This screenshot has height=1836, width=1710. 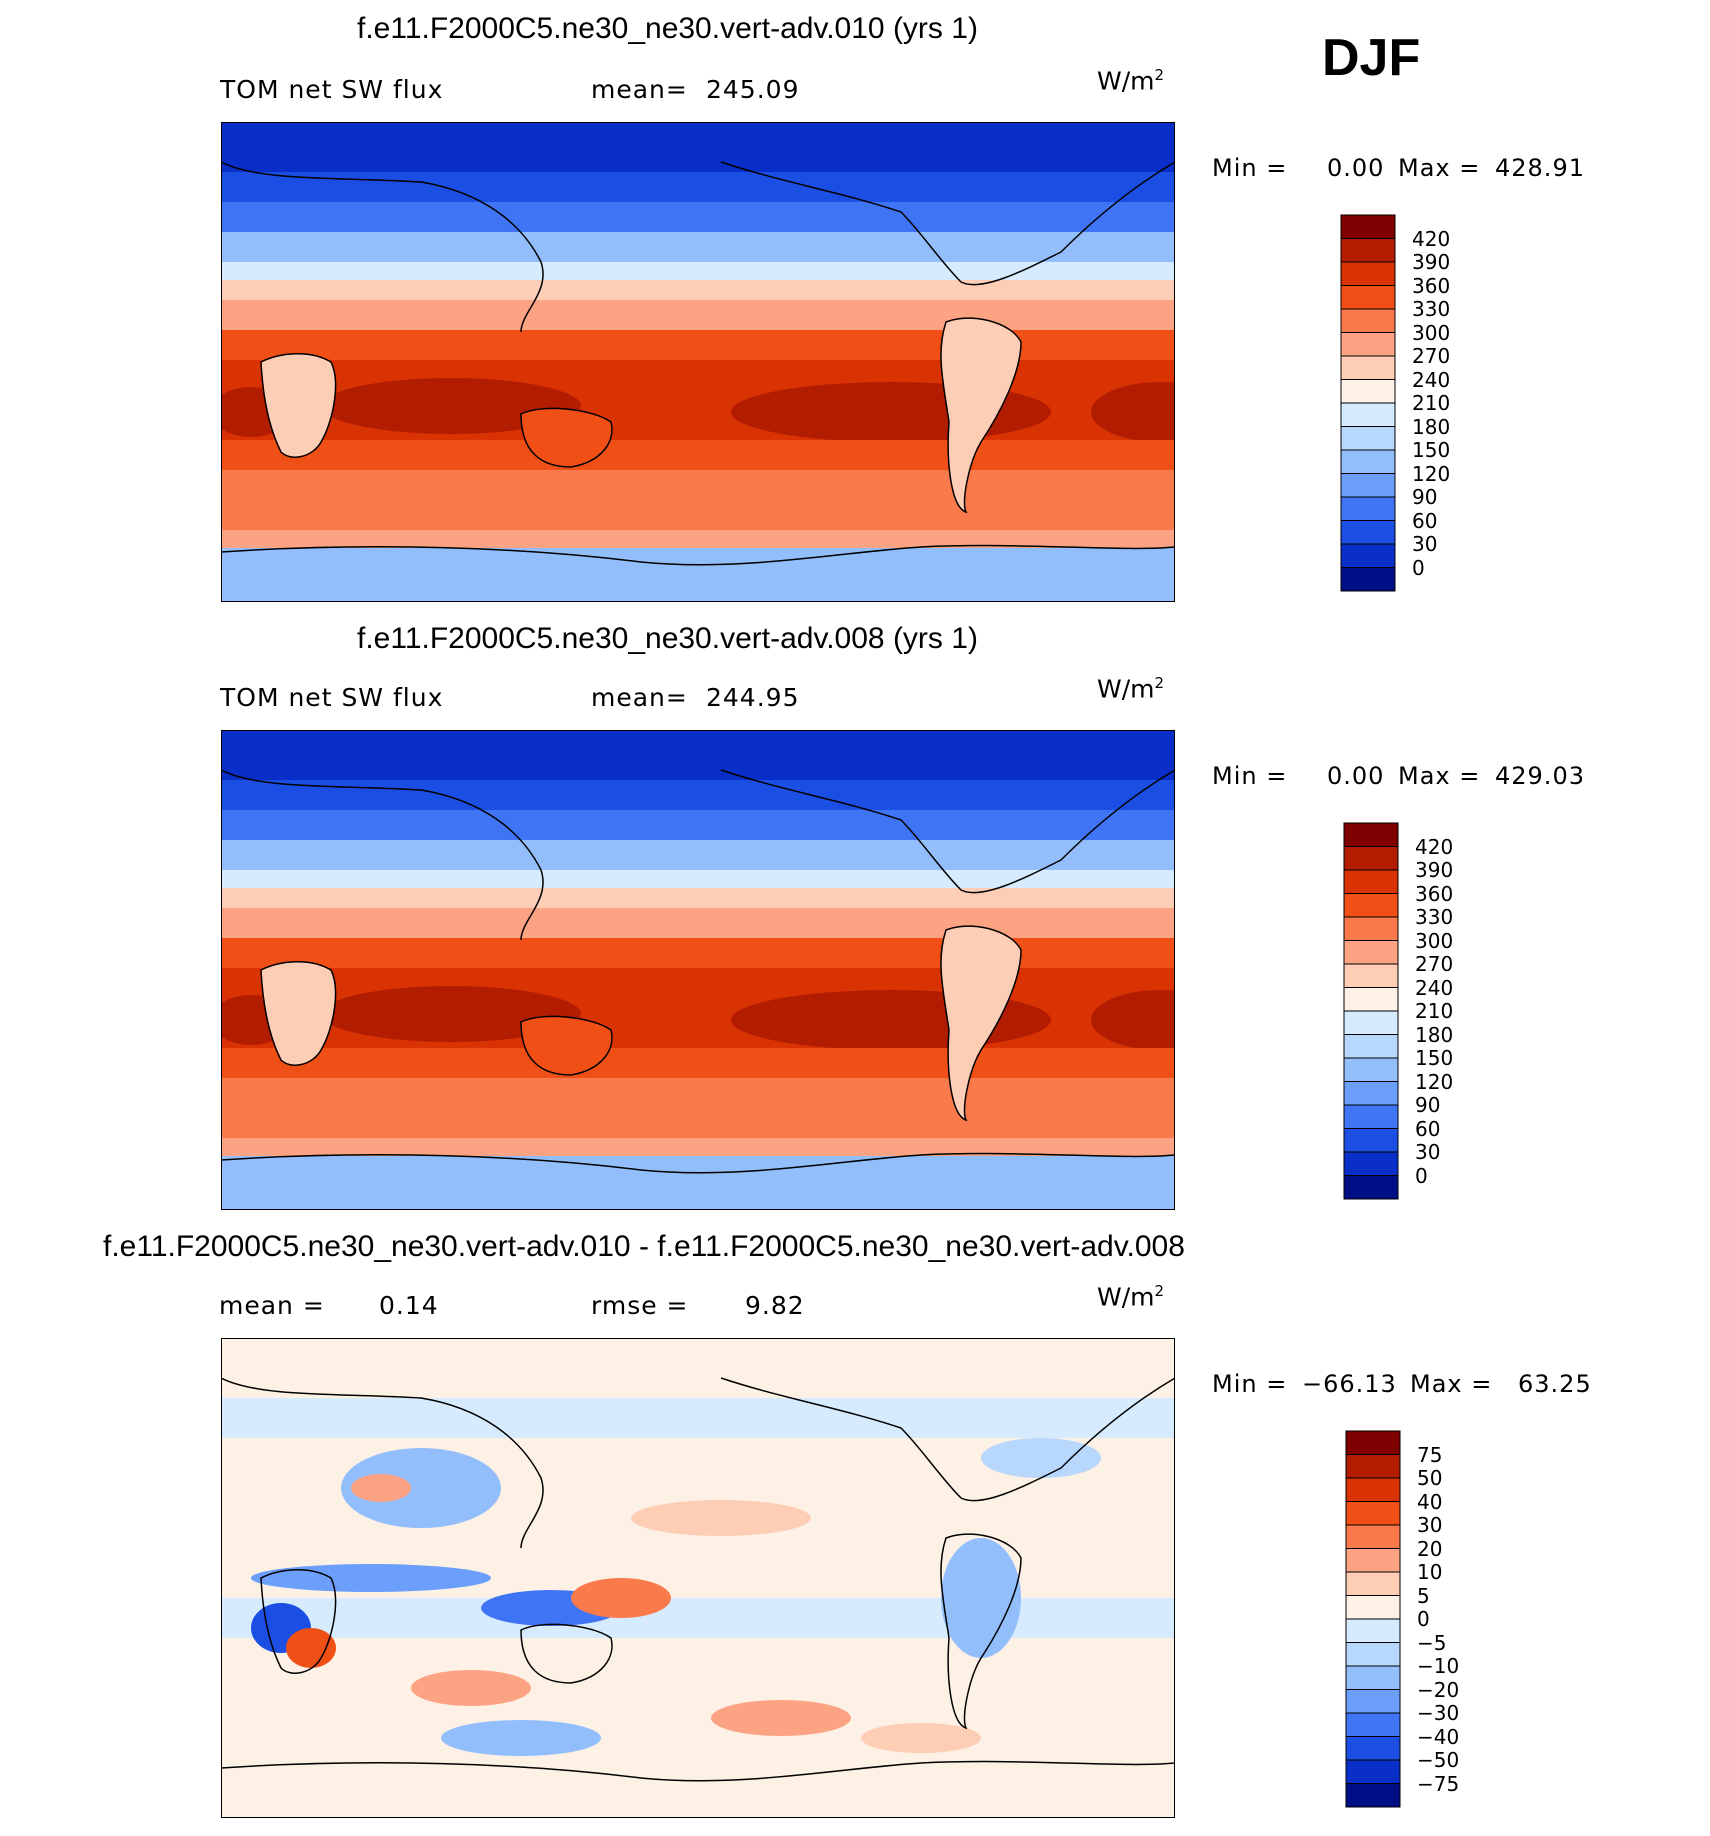 I want to click on colorbar-tick-label: 60, so click(x=1428, y=1128).